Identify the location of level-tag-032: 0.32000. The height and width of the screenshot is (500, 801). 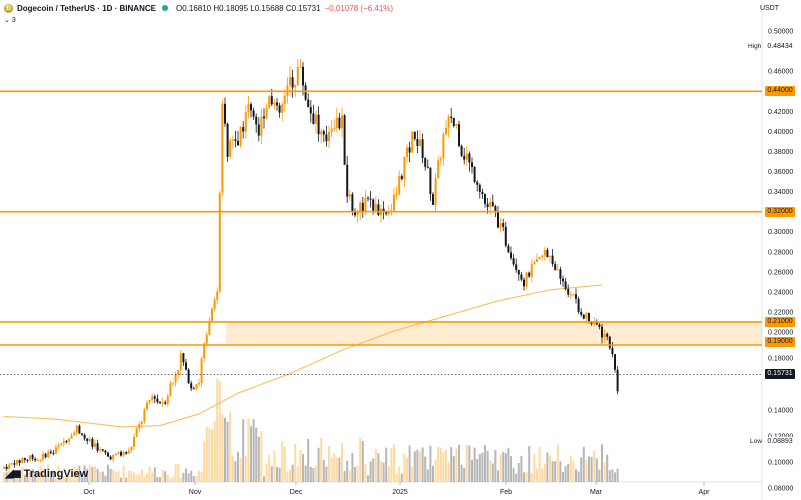
(780, 212).